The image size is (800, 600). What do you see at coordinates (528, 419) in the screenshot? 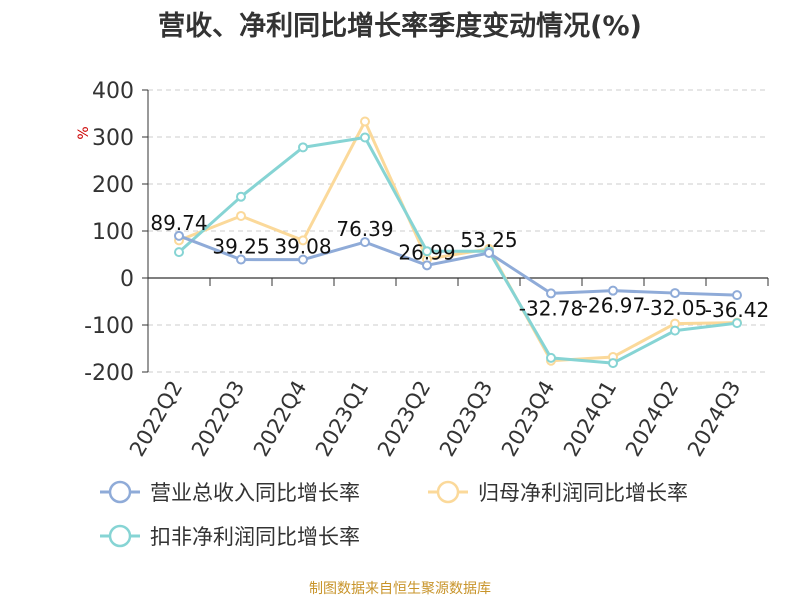
I see `x-tick-label: 2023Q4` at bounding box center [528, 419].